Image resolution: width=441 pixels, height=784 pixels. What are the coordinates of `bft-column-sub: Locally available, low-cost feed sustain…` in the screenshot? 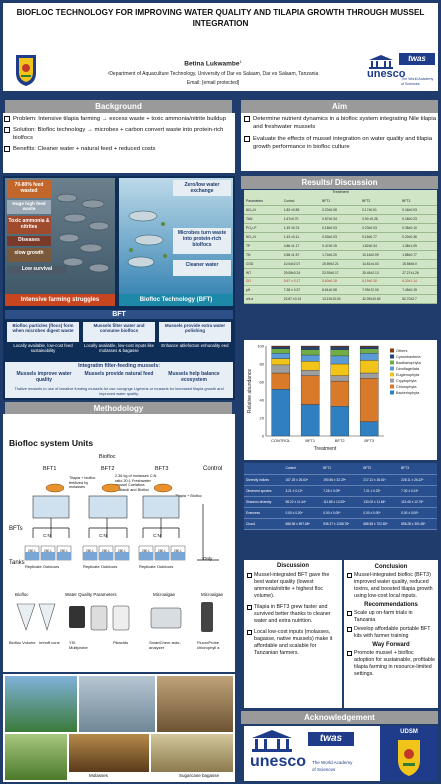 It's located at (43, 348).